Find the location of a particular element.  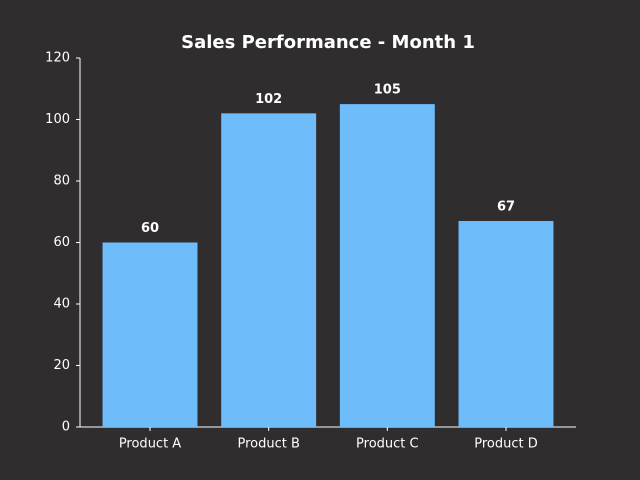

value-label: 105 is located at coordinates (387, 90).